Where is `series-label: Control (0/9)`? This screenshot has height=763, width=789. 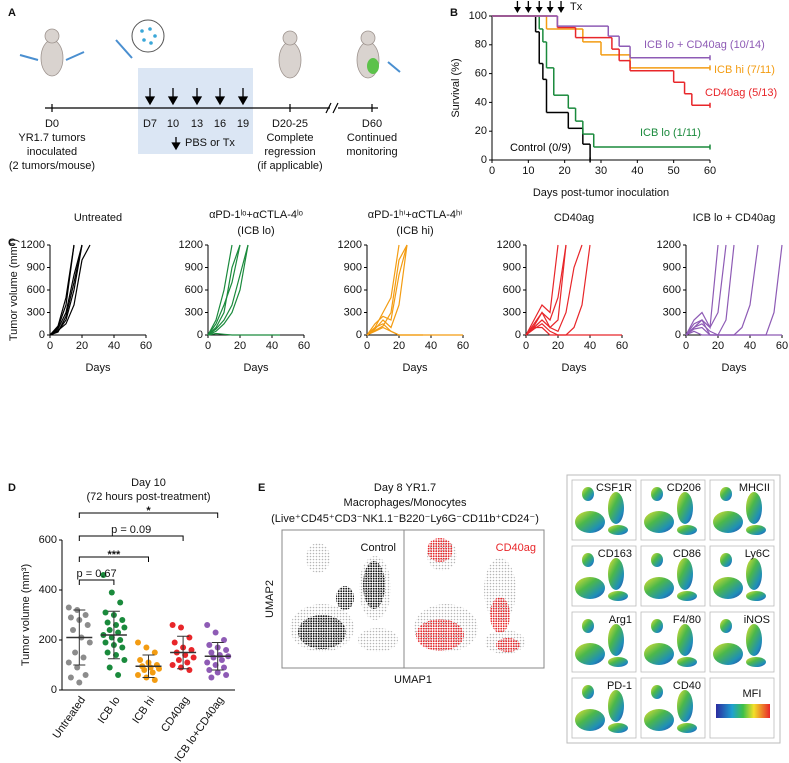
series-label: Control (0/9) is located at coordinates (540, 148).